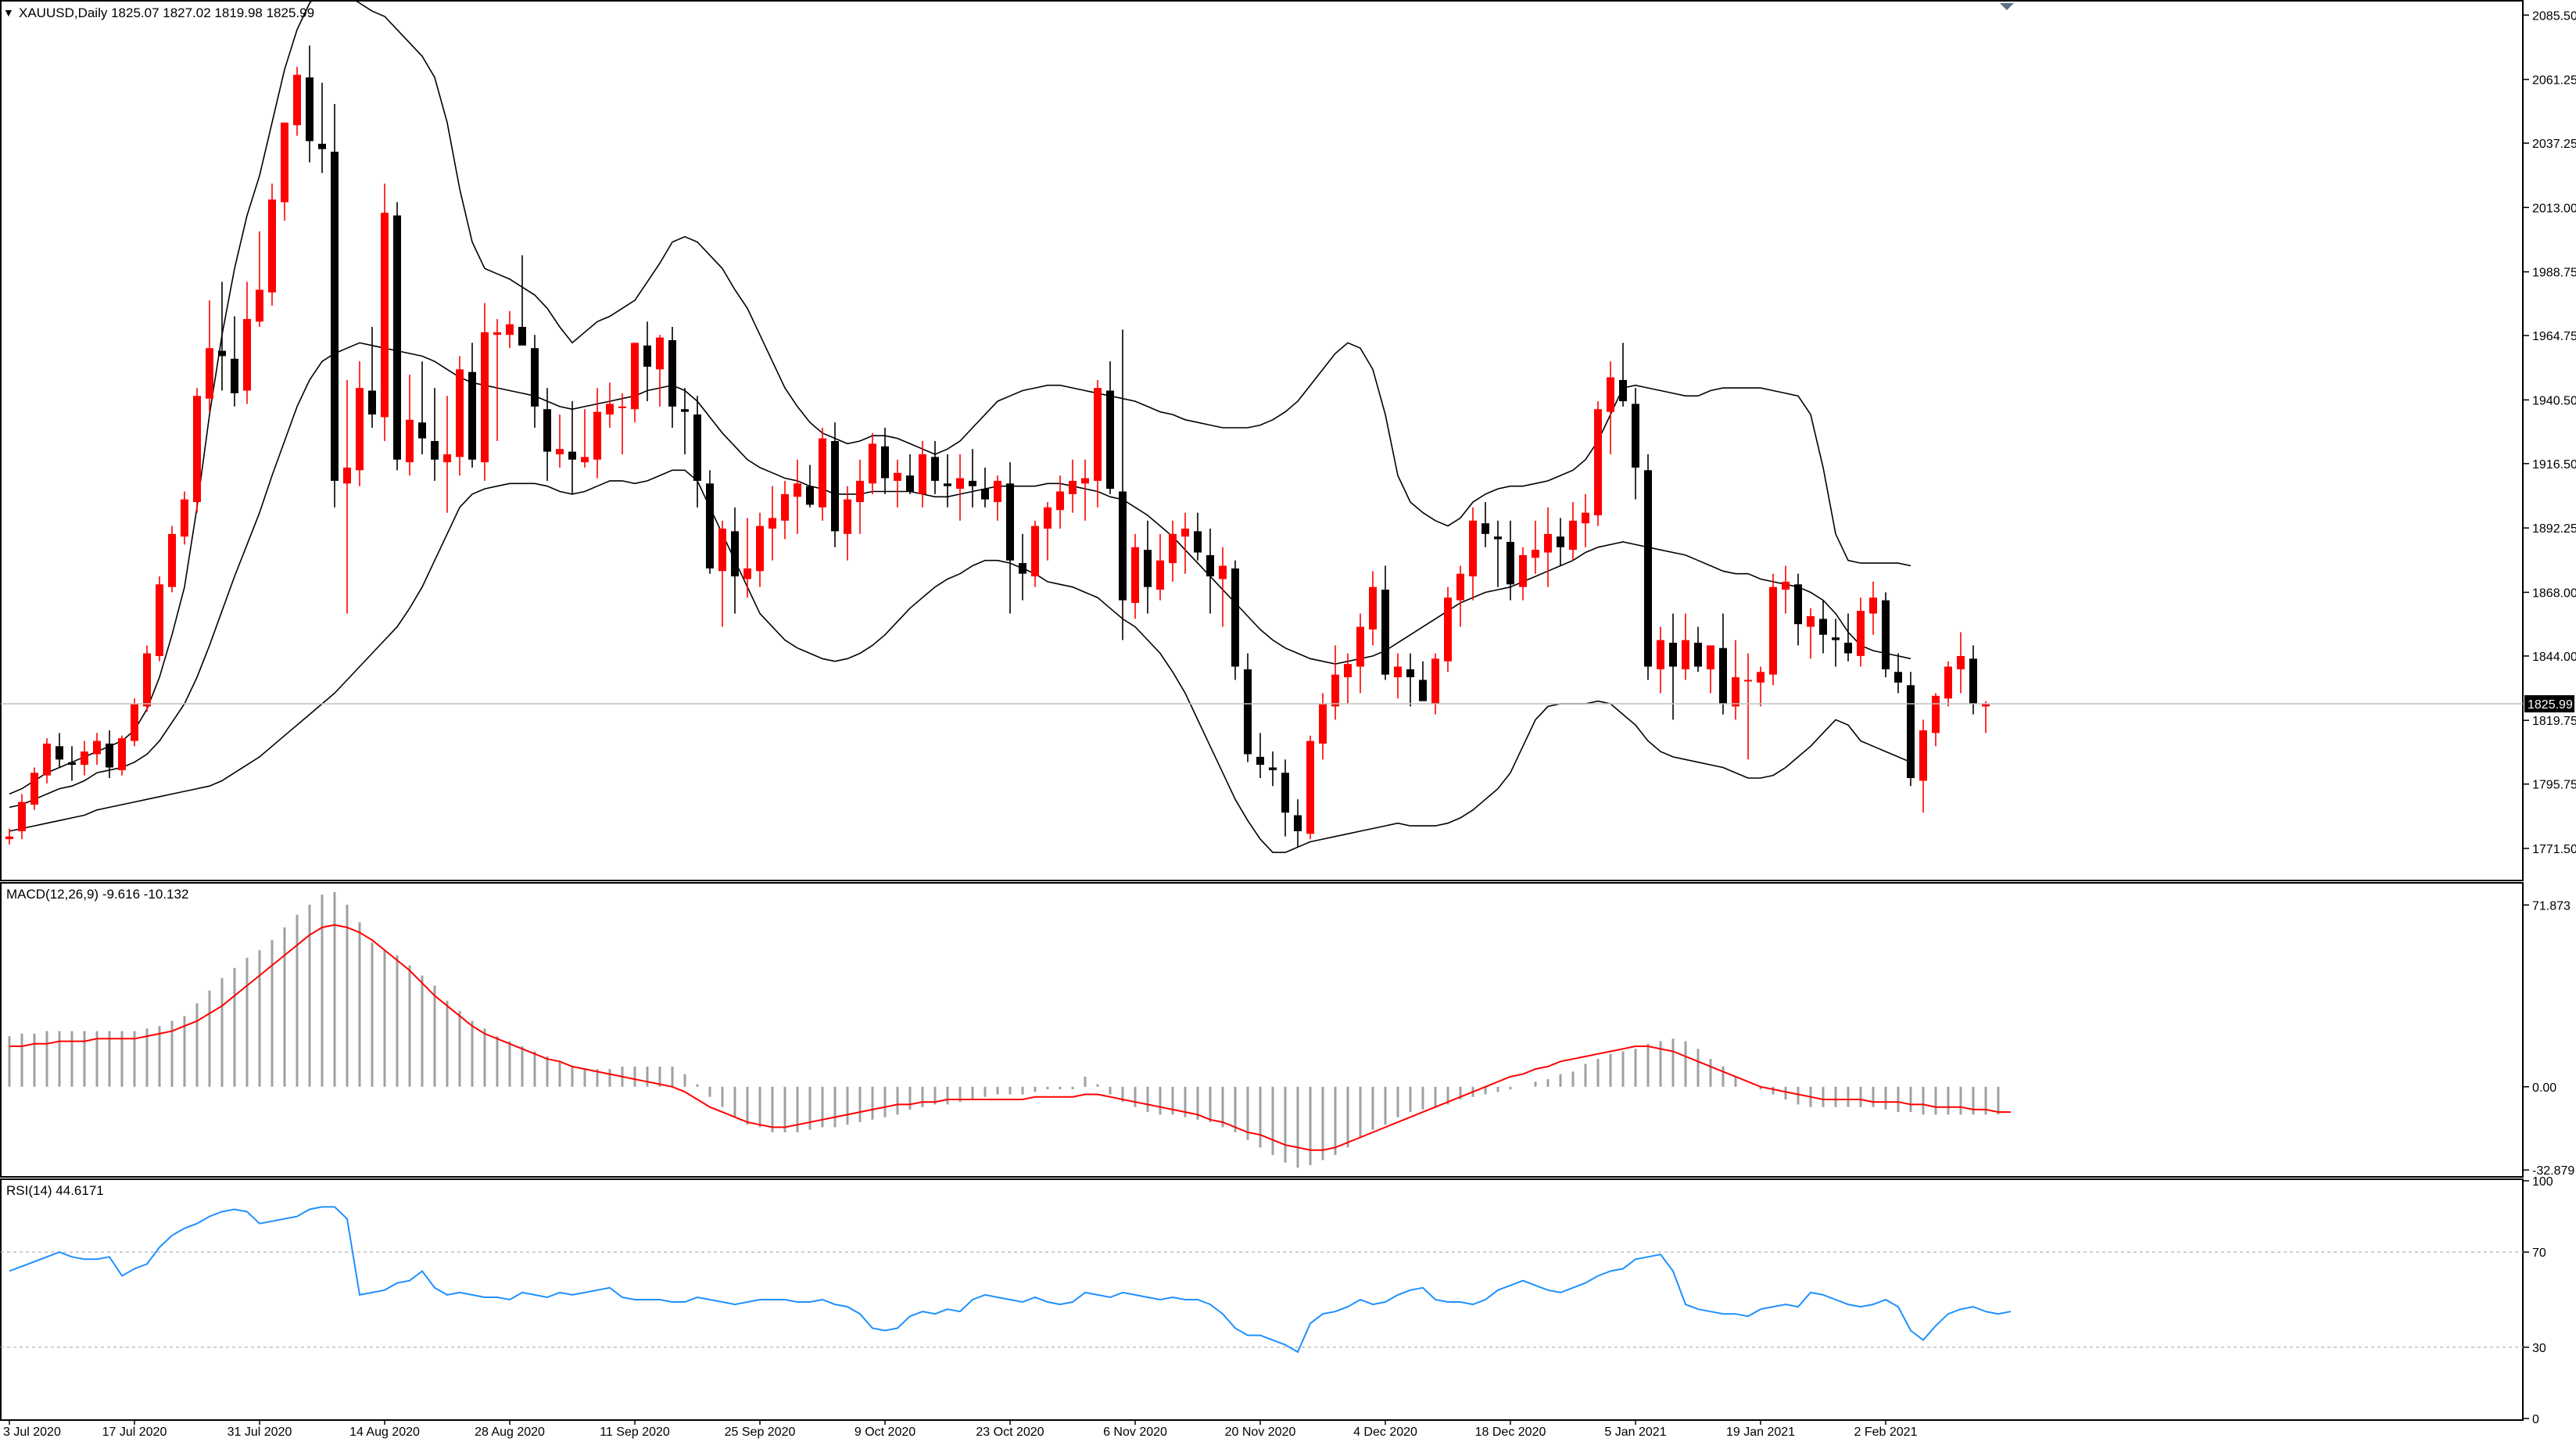 This screenshot has width=2576, height=1449. Describe the element at coordinates (1886, 1432) in the screenshot. I see `time-axis-label: 2 Feb 2021` at that location.